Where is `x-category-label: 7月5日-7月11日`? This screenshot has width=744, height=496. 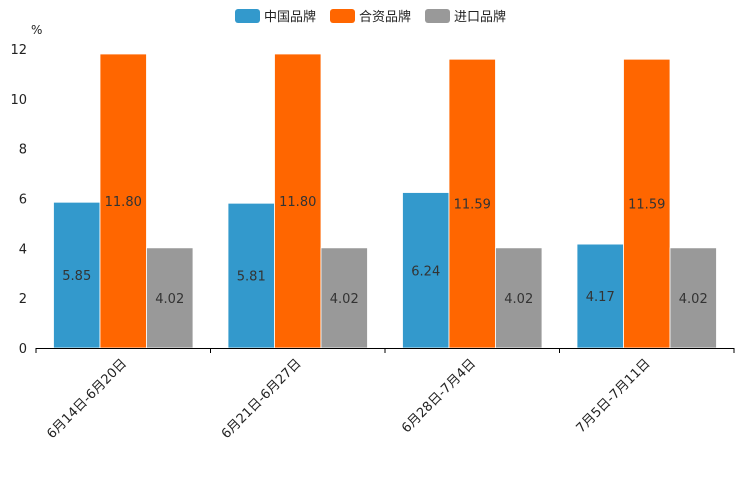
x-category-label: 7月5日-7月11日 is located at coordinates (614, 396).